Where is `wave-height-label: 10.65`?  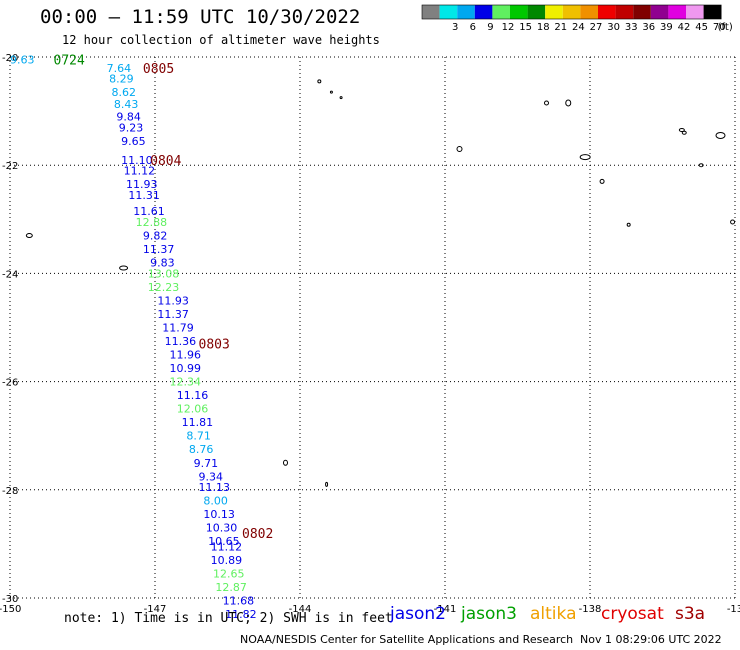
wave-height-label: 10.65 is located at coordinates (224, 541).